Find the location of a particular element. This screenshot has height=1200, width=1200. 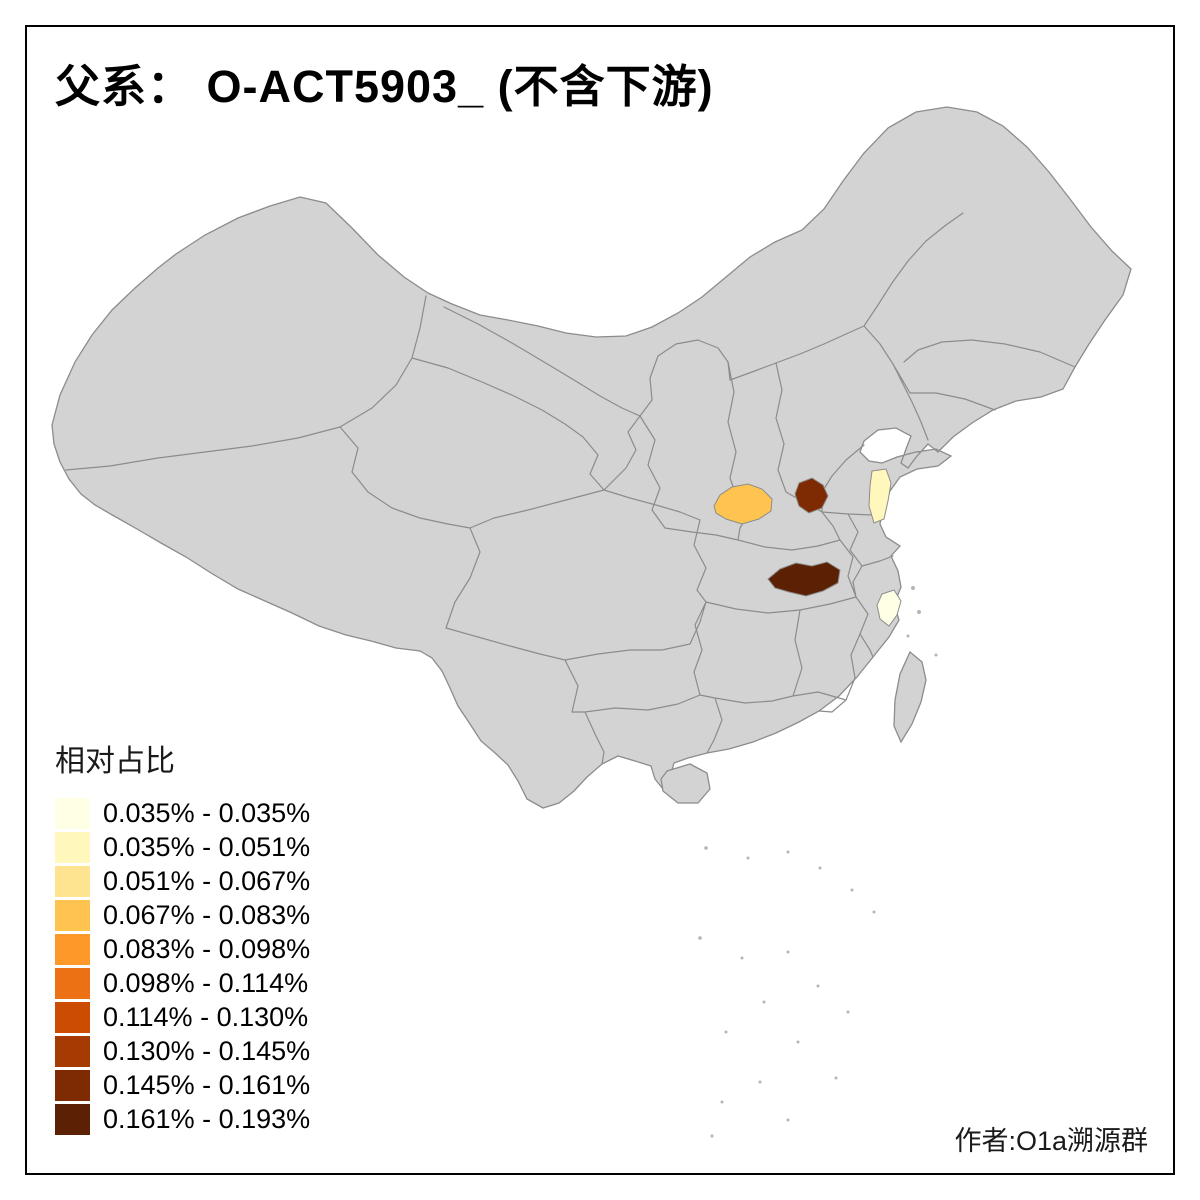

legend-row: 0.083% - 0.098% is located at coordinates (182, 949).